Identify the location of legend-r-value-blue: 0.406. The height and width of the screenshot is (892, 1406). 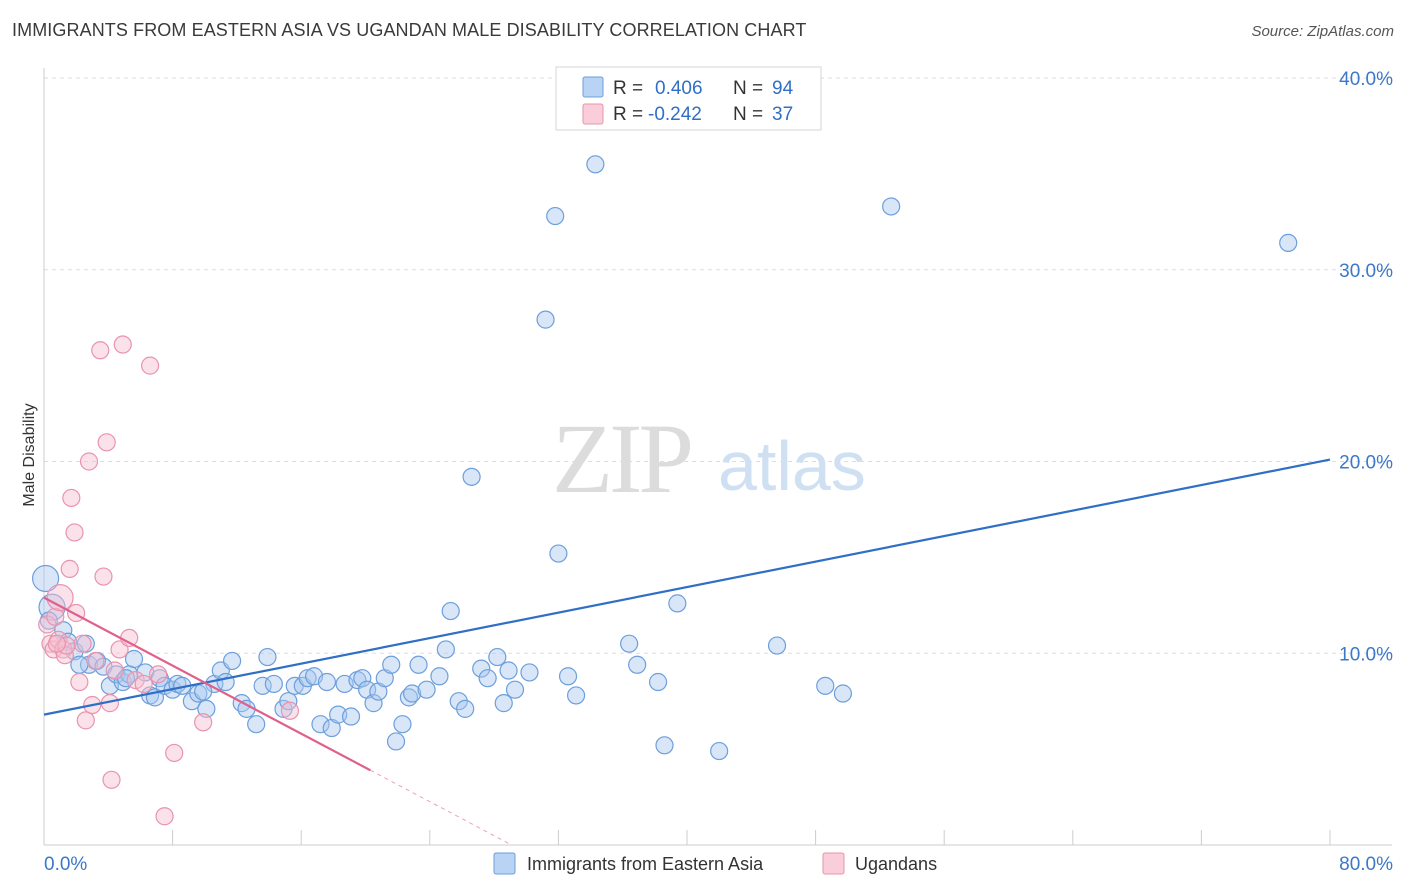
(679, 88).